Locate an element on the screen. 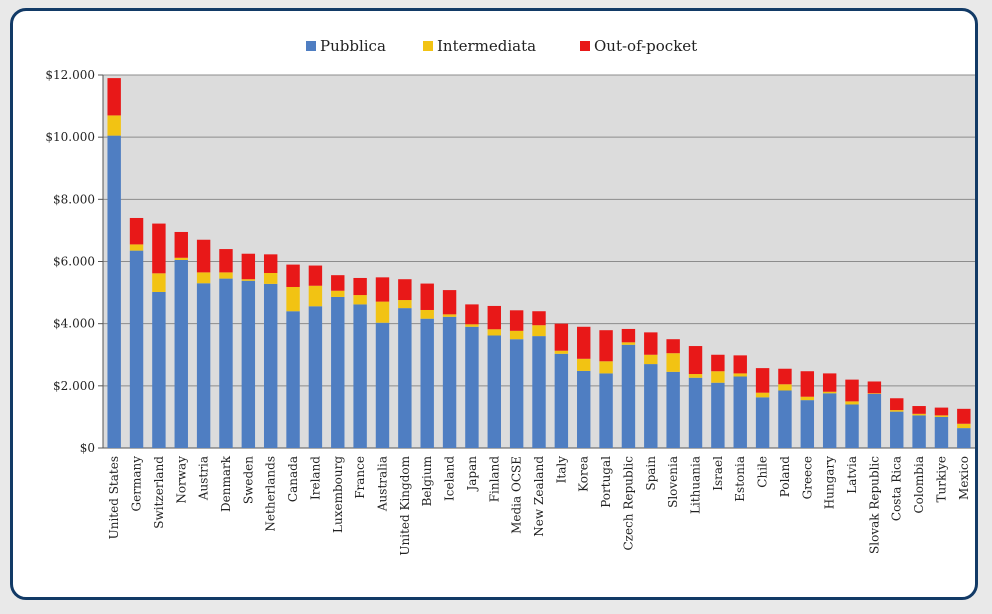  y-tick-label: $8.000 is located at coordinates (74, 199).